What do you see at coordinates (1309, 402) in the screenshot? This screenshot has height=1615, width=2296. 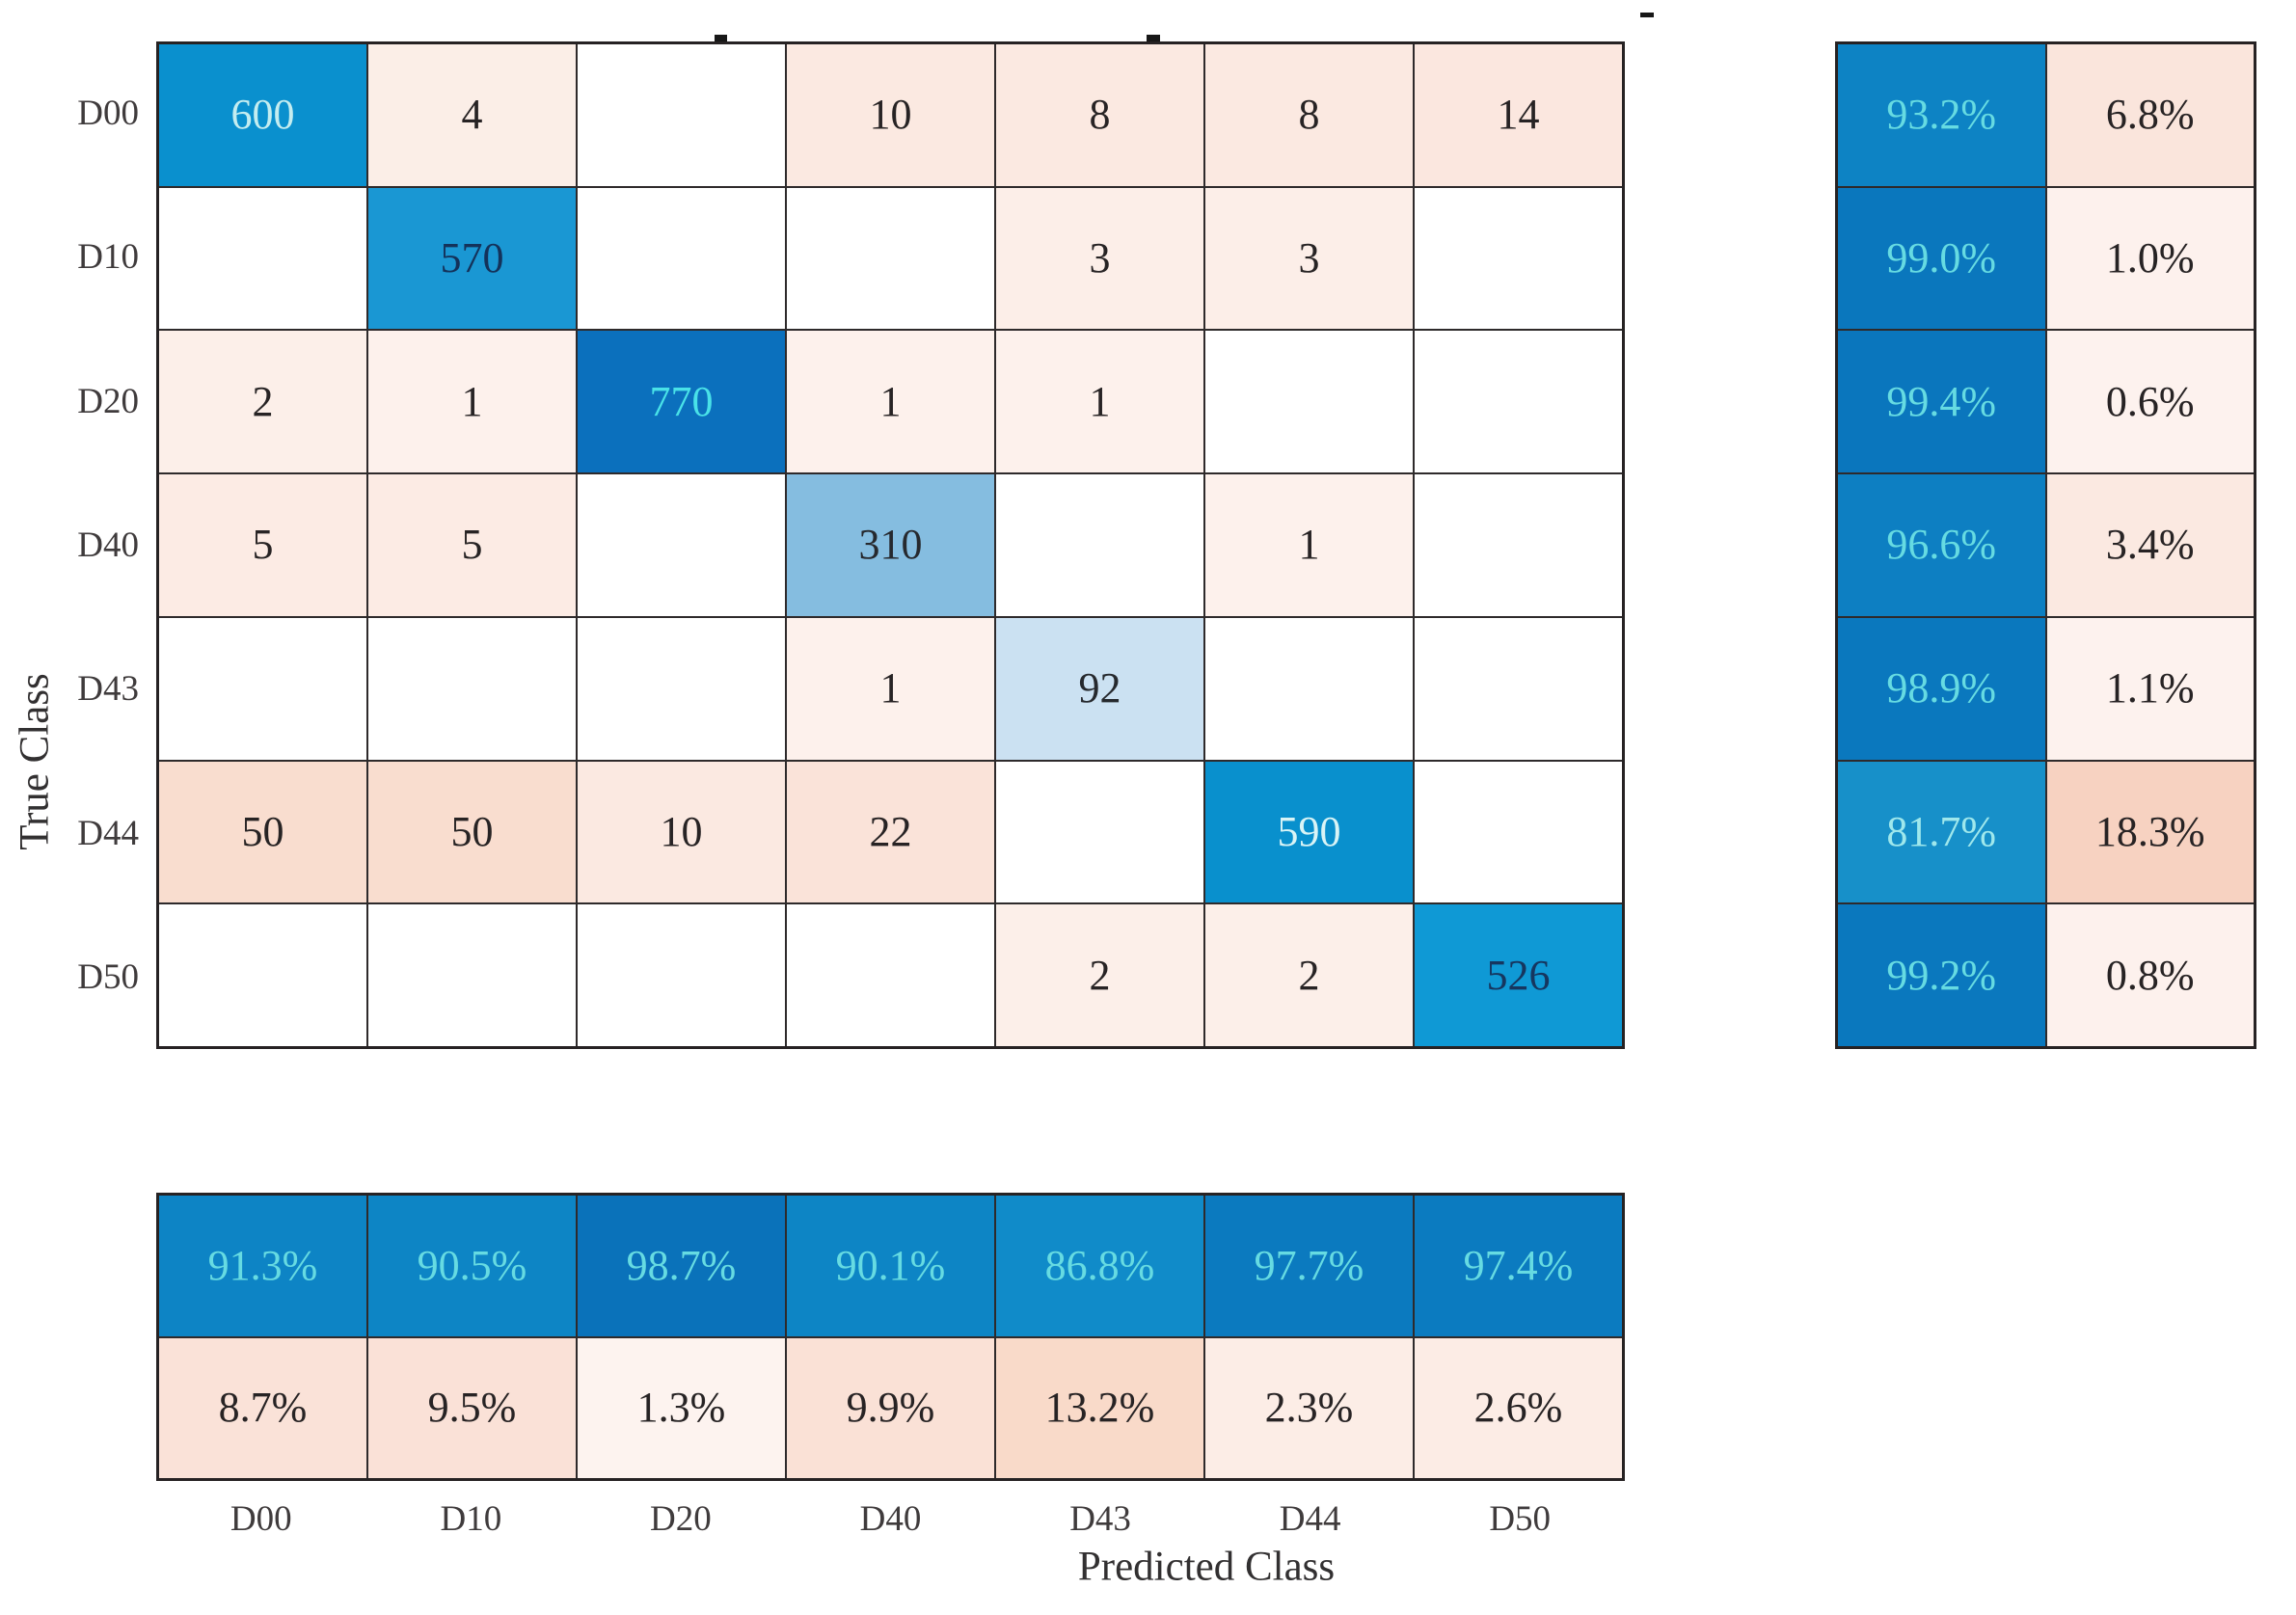 I see `matrix-cell-true-D20-pred-D44` at bounding box center [1309, 402].